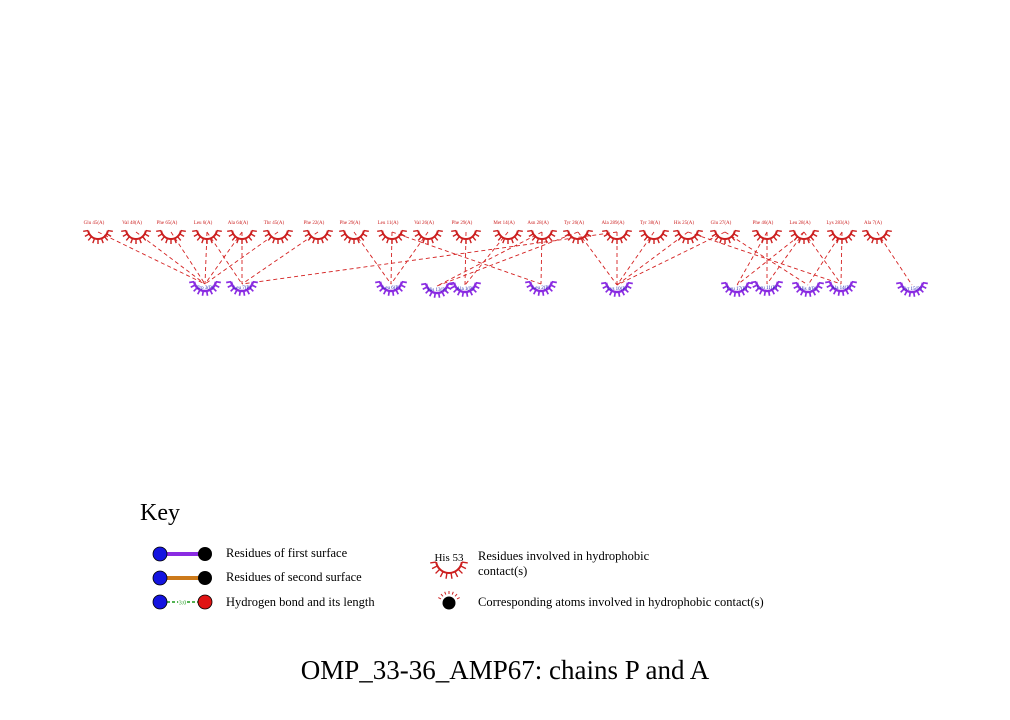 This screenshot has height=720, width=1010. Describe the element at coordinates (203, 223) in the screenshot. I see `chain-a-residue-label: Leu 6(A)` at that location.